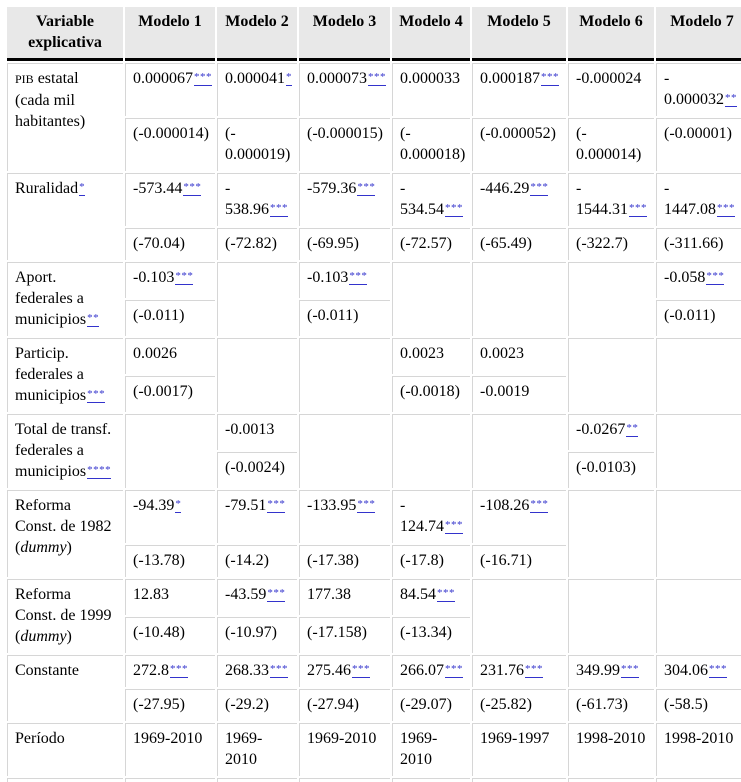  I want to click on text-segment: Reforma, so click(43, 505).